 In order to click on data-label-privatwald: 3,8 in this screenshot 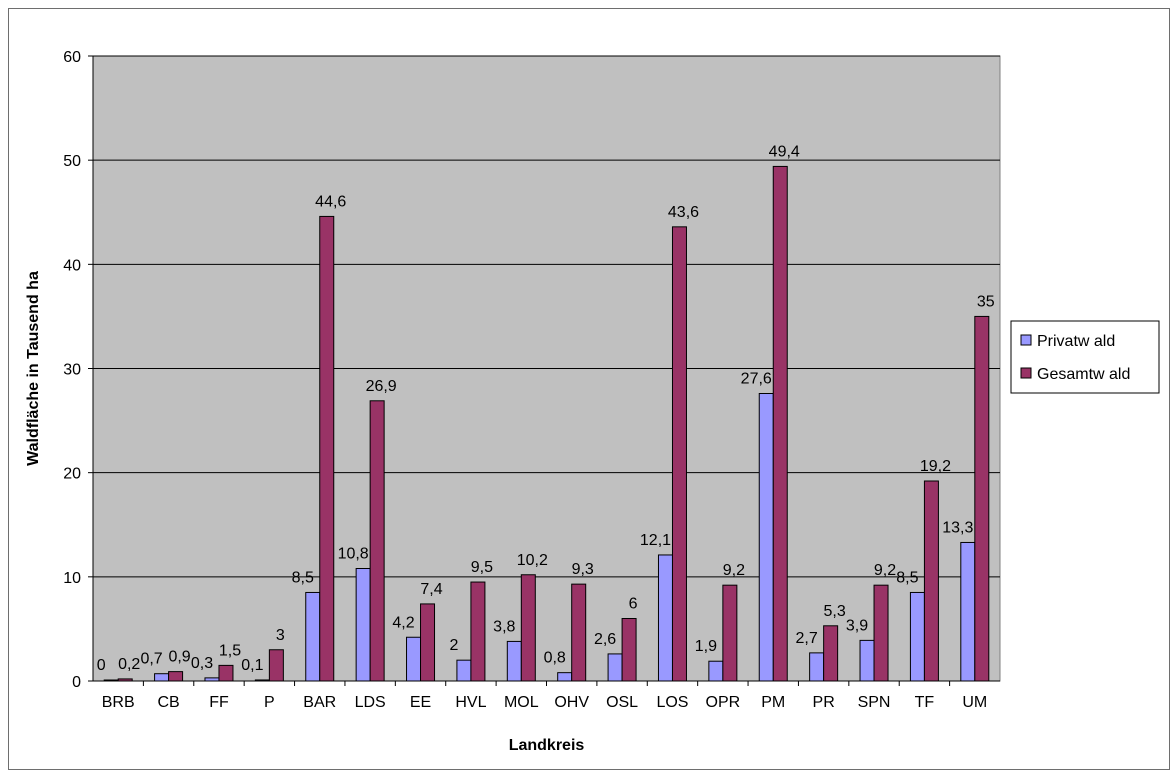, I will do `click(504, 626)`.